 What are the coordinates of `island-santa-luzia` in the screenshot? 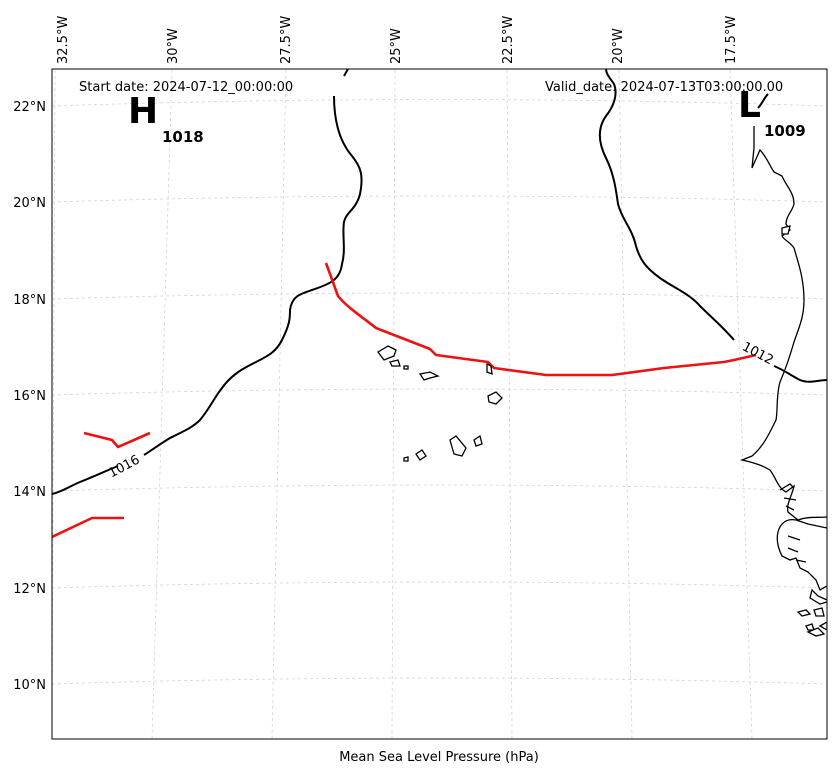 It's located at (406, 367).